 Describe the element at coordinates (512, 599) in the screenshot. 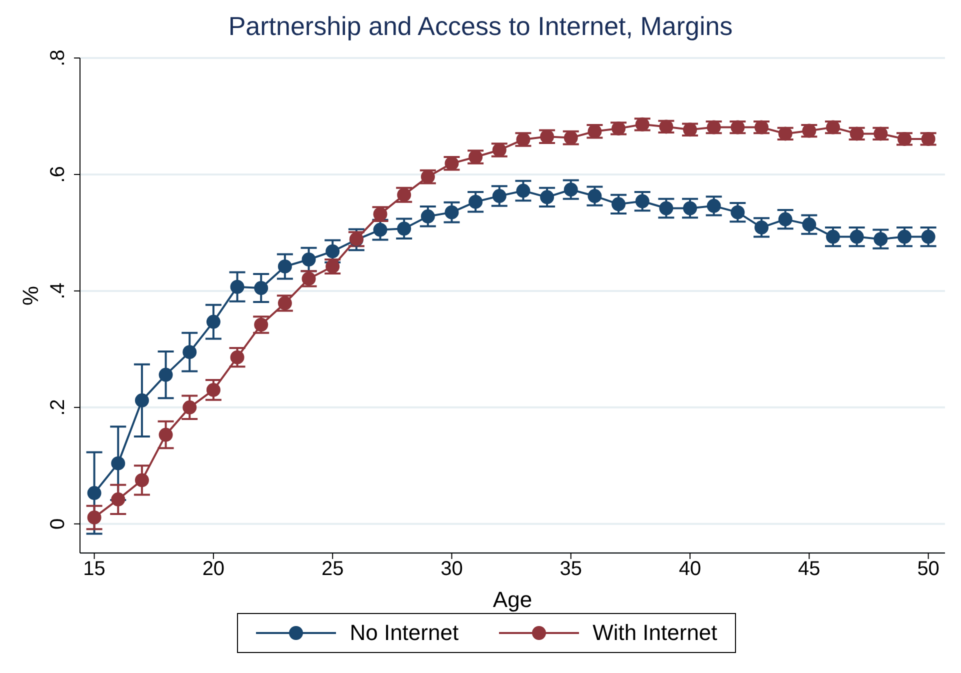

I see `x-axis-title: Age` at that location.